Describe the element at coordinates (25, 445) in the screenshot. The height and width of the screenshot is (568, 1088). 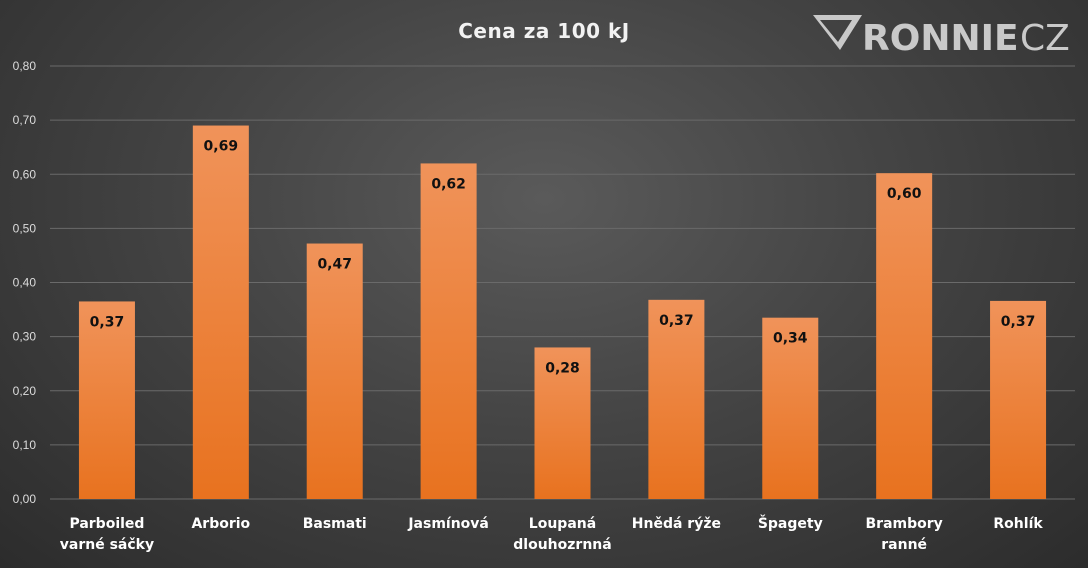
I see `y-tick-label: 0,10` at that location.